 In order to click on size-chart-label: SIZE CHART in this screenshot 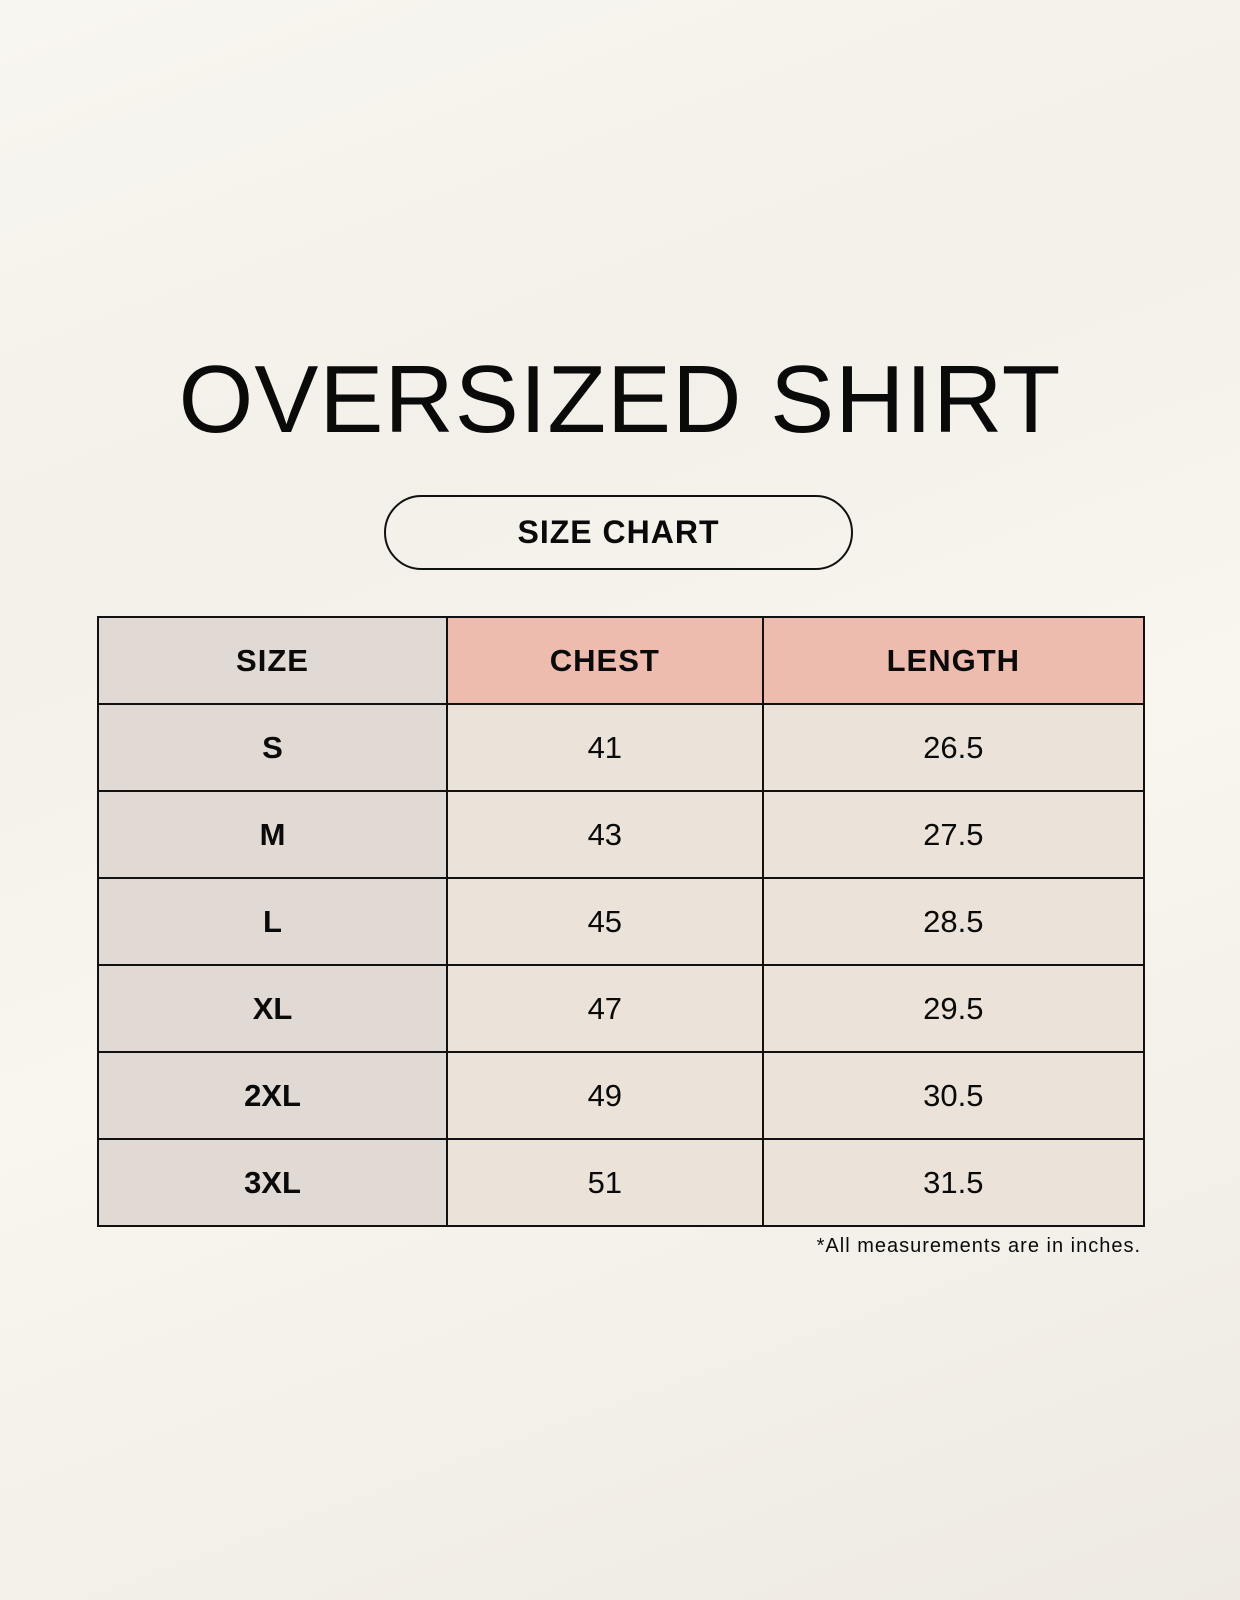, I will do `click(618, 532)`.